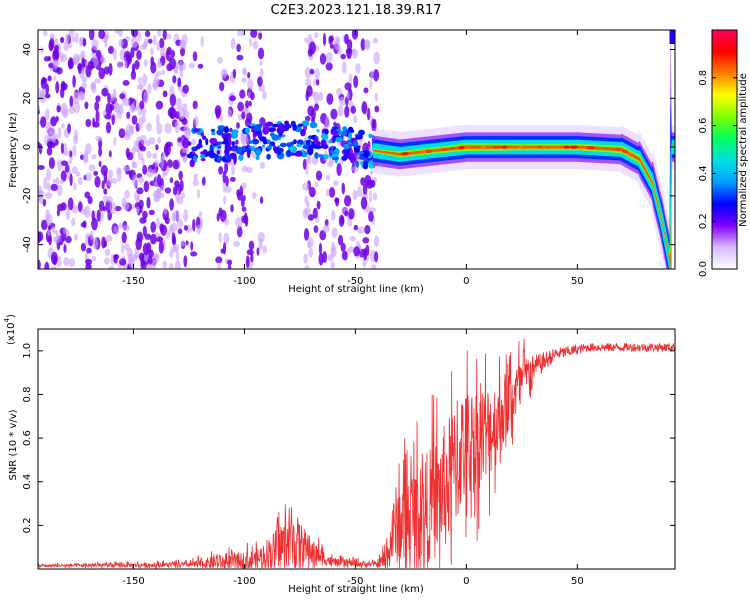  I want to click on colorbar-tick-label: 0.6, so click(703, 126).